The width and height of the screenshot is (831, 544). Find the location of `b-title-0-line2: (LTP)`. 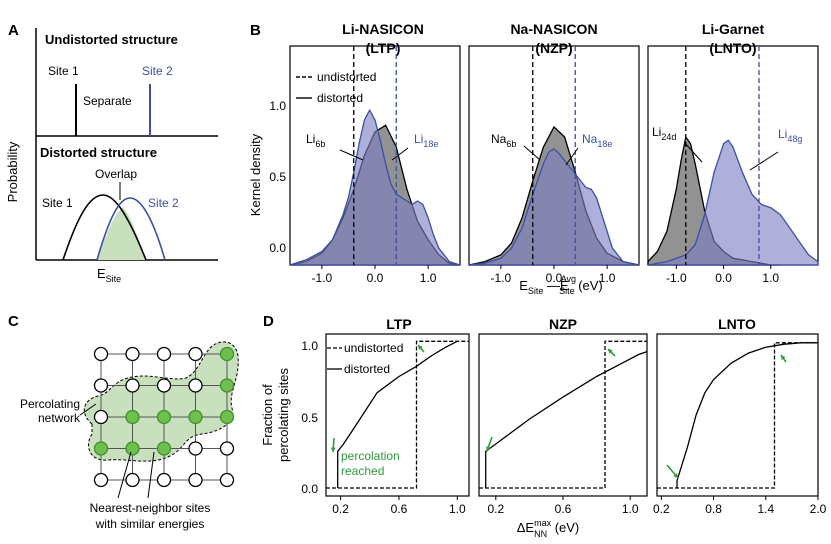

b-title-0-line2: (LTP) is located at coordinates (383, 48).